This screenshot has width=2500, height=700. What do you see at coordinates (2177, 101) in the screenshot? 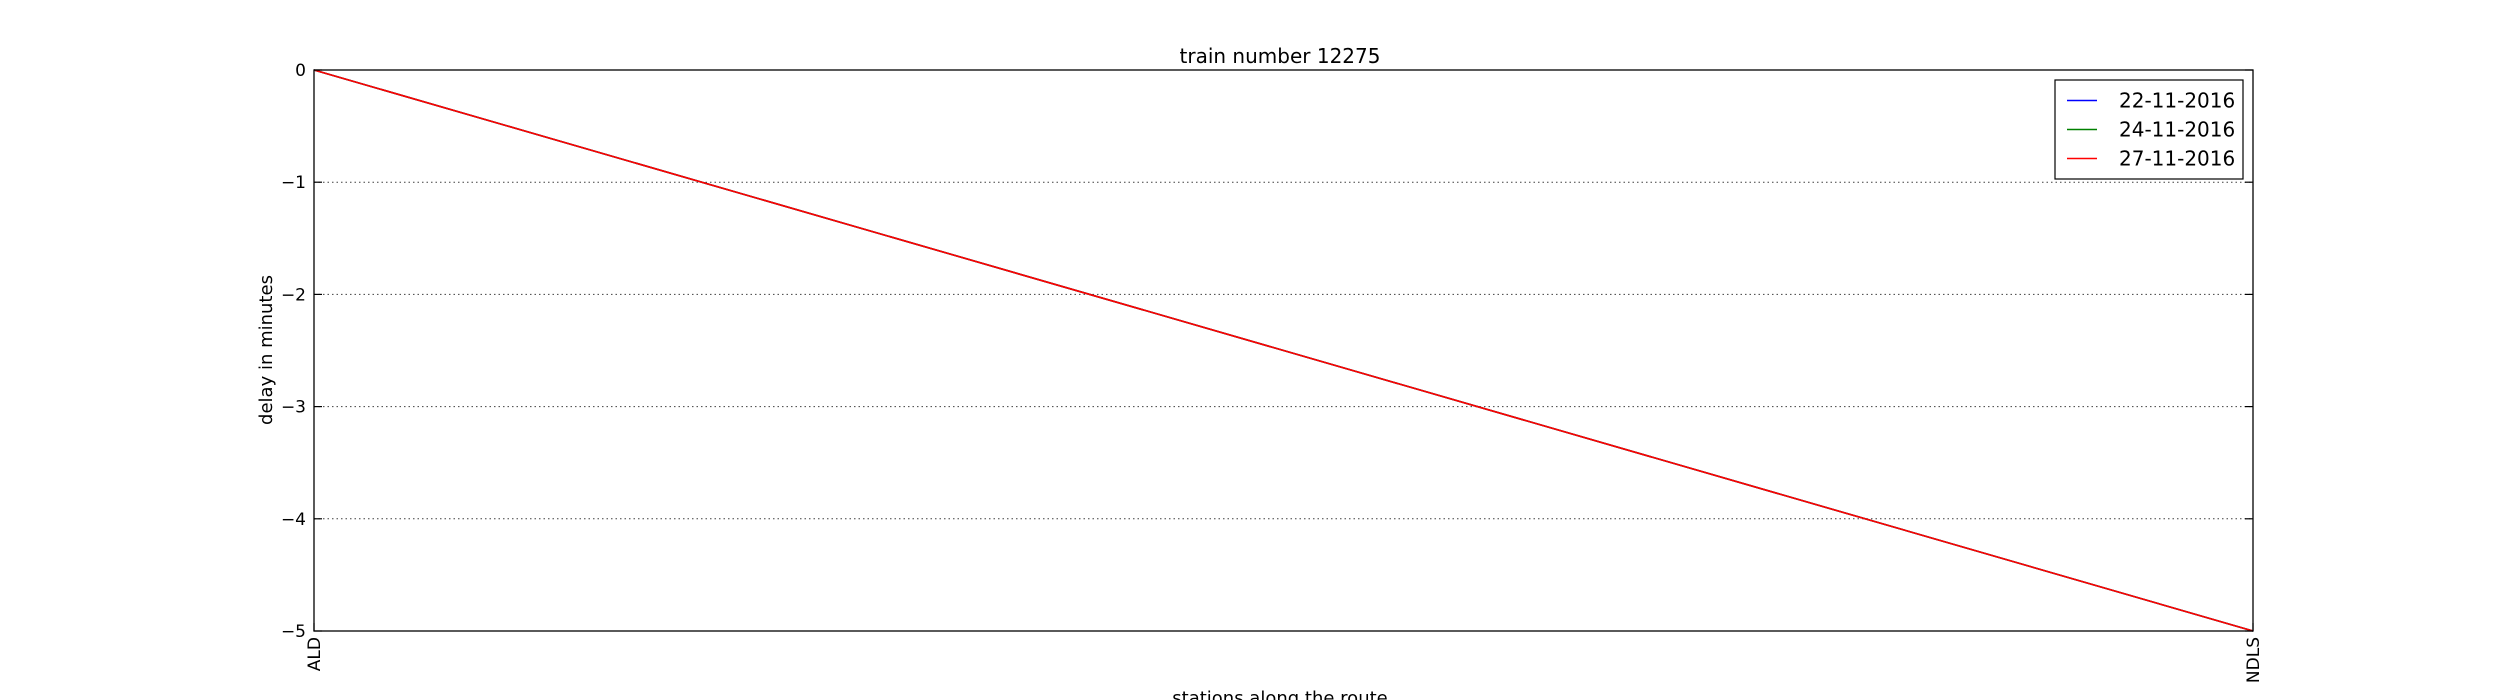
I see `legend-label: 22-11-2016` at bounding box center [2177, 101].